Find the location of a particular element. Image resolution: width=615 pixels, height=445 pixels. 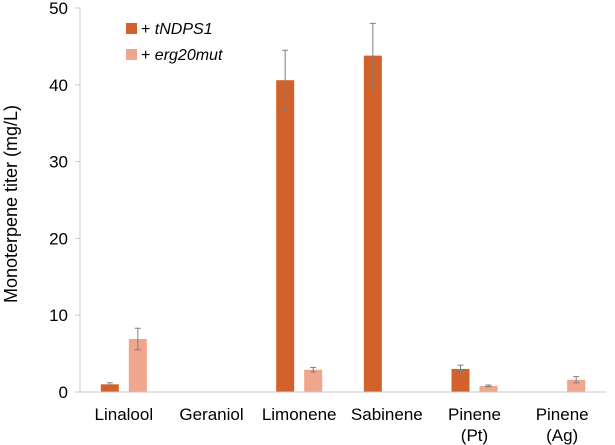

x-tick-label: Limonene is located at coordinates (299, 414).